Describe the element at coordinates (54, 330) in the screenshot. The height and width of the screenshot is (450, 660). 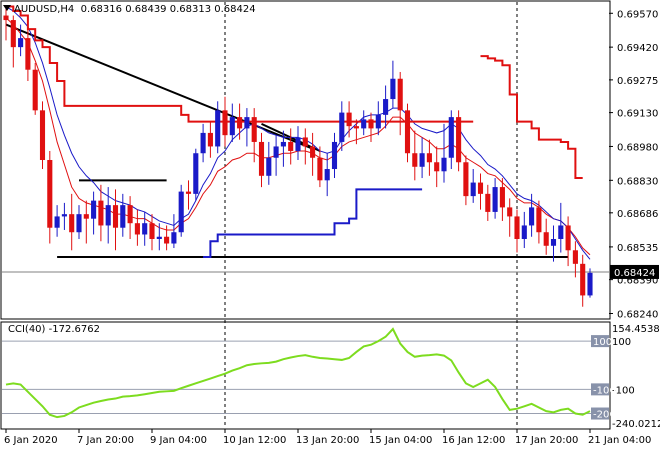
I see `cci-header: CCI(40) -172.6762` at that location.